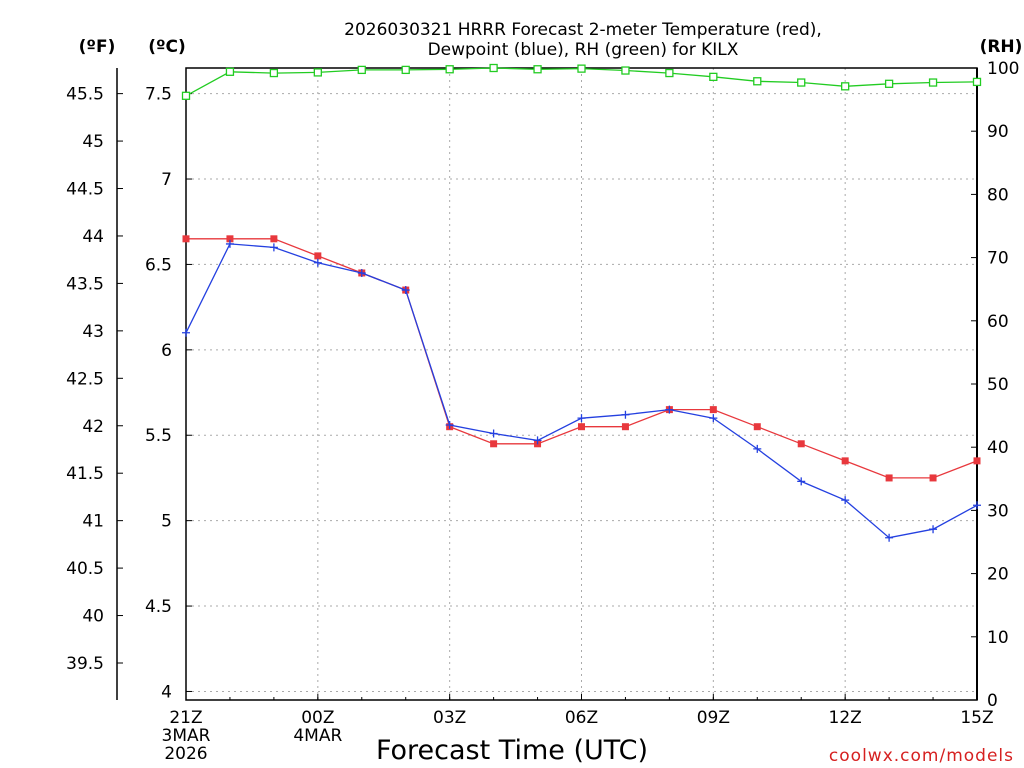  What do you see at coordinates (998, 259) in the screenshot?
I see `rh-tick-label: 70` at bounding box center [998, 259].